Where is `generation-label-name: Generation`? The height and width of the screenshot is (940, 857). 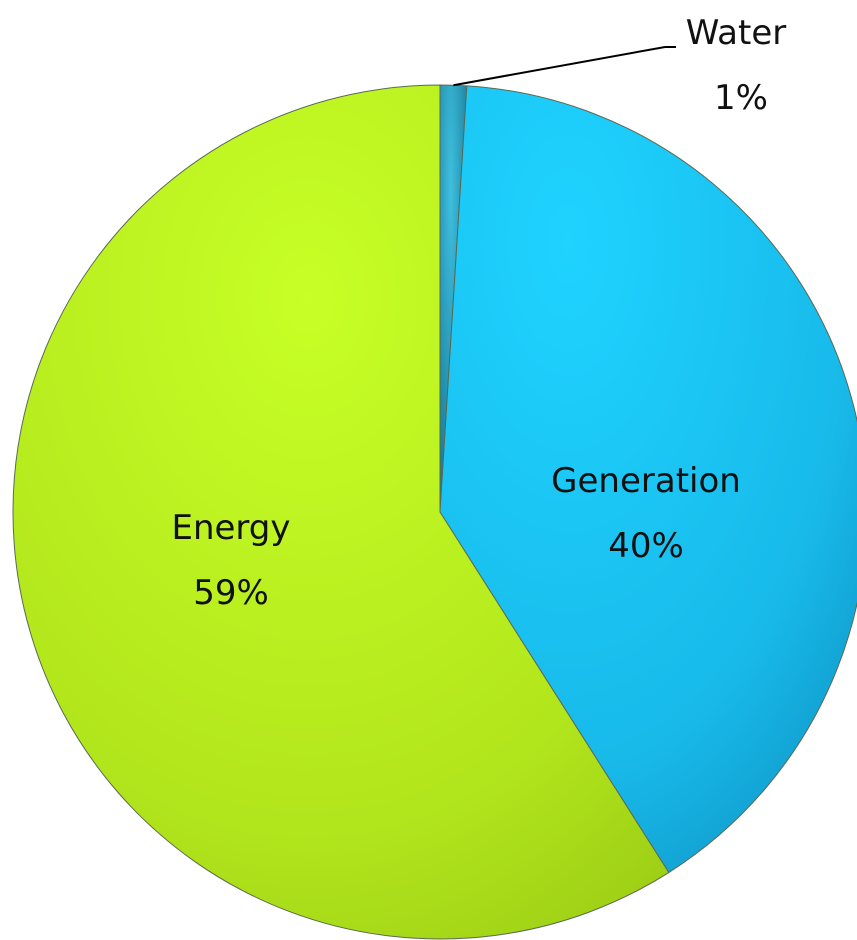
generation-label-name: Generation is located at coordinates (646, 481).